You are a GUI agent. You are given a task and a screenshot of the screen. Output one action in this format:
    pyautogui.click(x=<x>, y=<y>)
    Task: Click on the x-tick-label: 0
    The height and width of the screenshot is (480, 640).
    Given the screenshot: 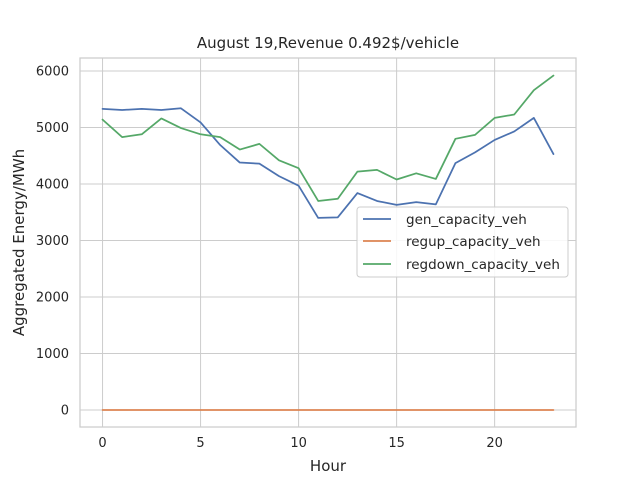 What is the action you would take?
    pyautogui.click(x=102, y=443)
    